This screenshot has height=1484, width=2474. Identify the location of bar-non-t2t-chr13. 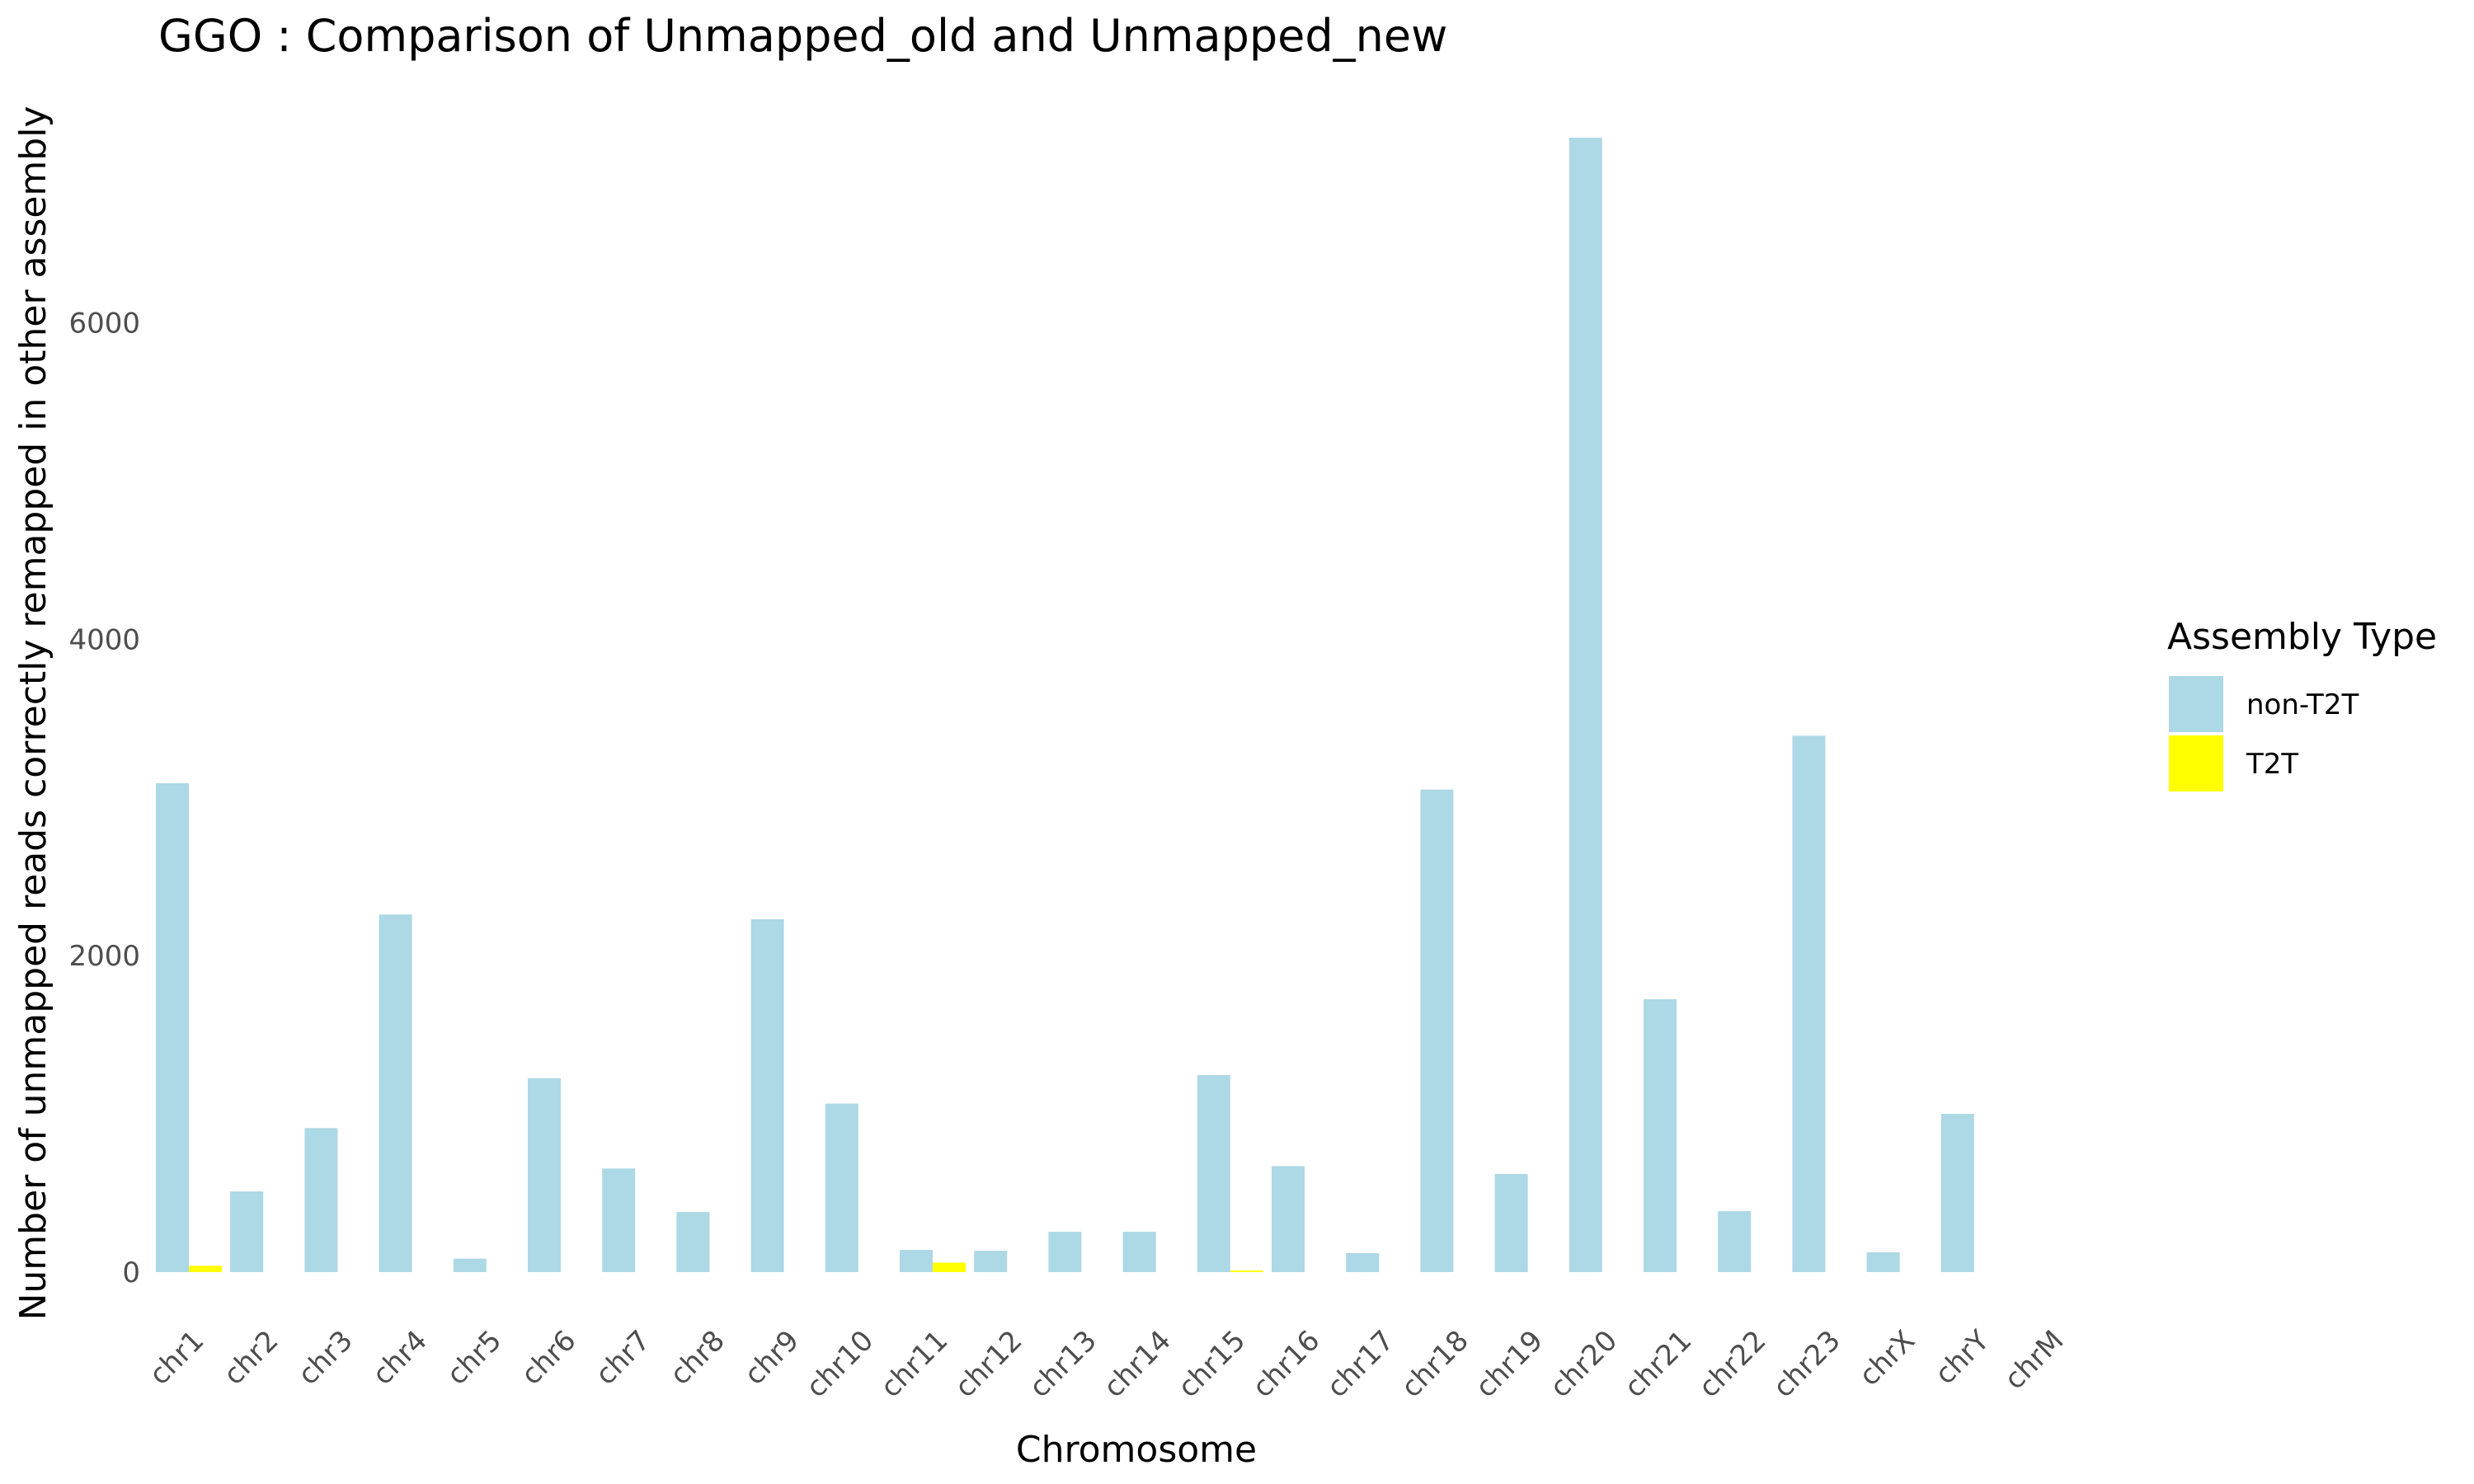
(1065, 1252).